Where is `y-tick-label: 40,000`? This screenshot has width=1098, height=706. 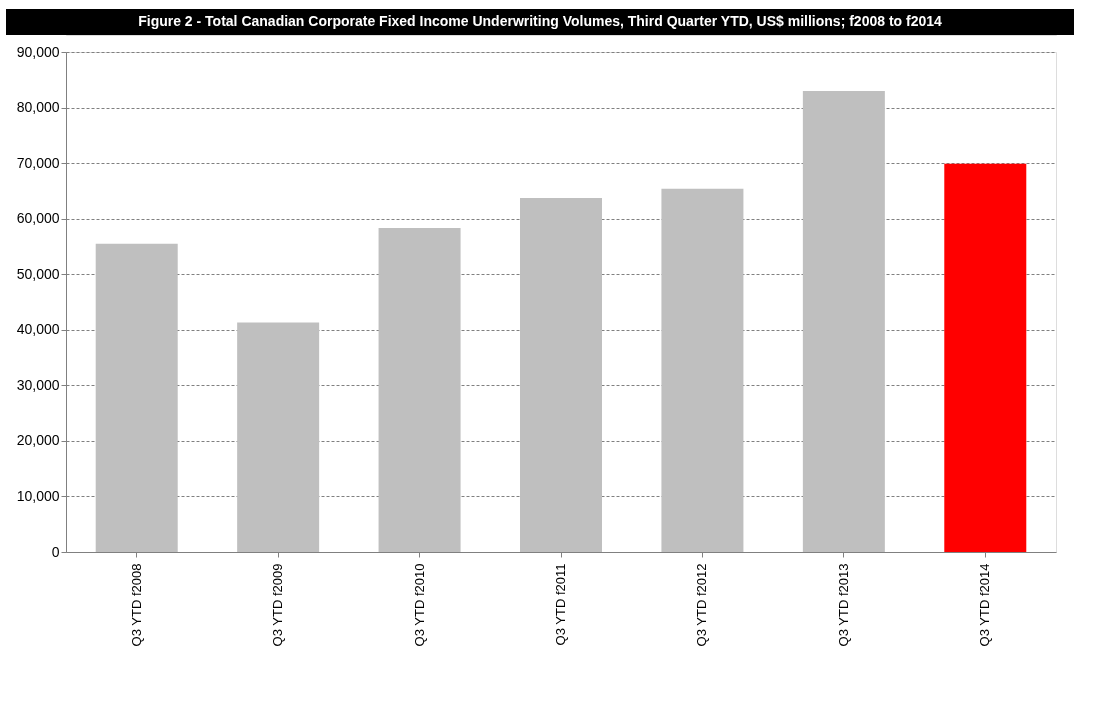 y-tick-label: 40,000 is located at coordinates (38, 329).